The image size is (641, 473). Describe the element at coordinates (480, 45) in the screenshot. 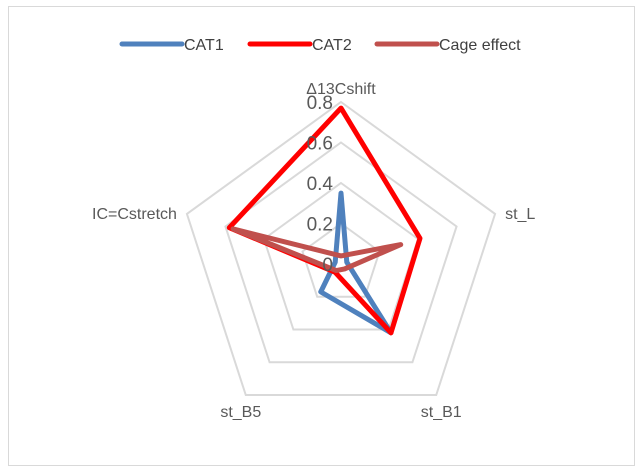

I see `legend-label: Cage effect` at that location.